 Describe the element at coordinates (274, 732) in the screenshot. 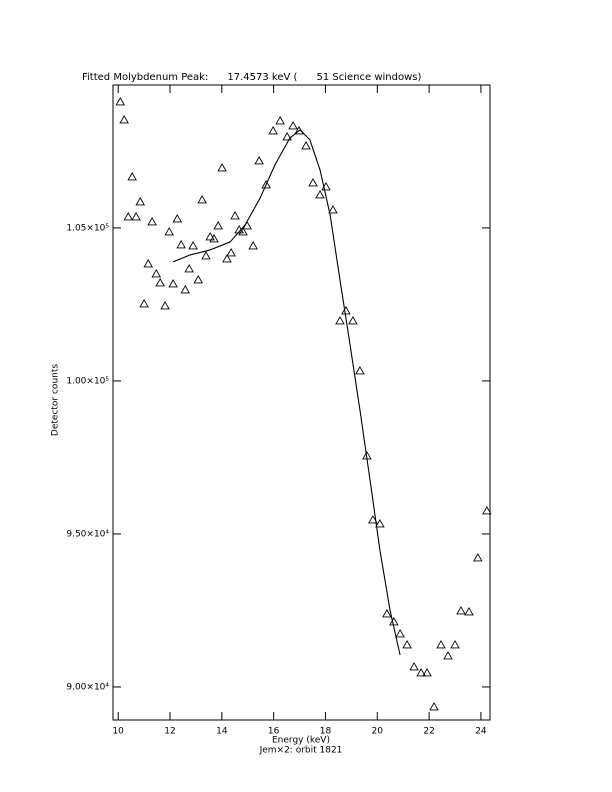

I see `x-tick-label: 16` at that location.